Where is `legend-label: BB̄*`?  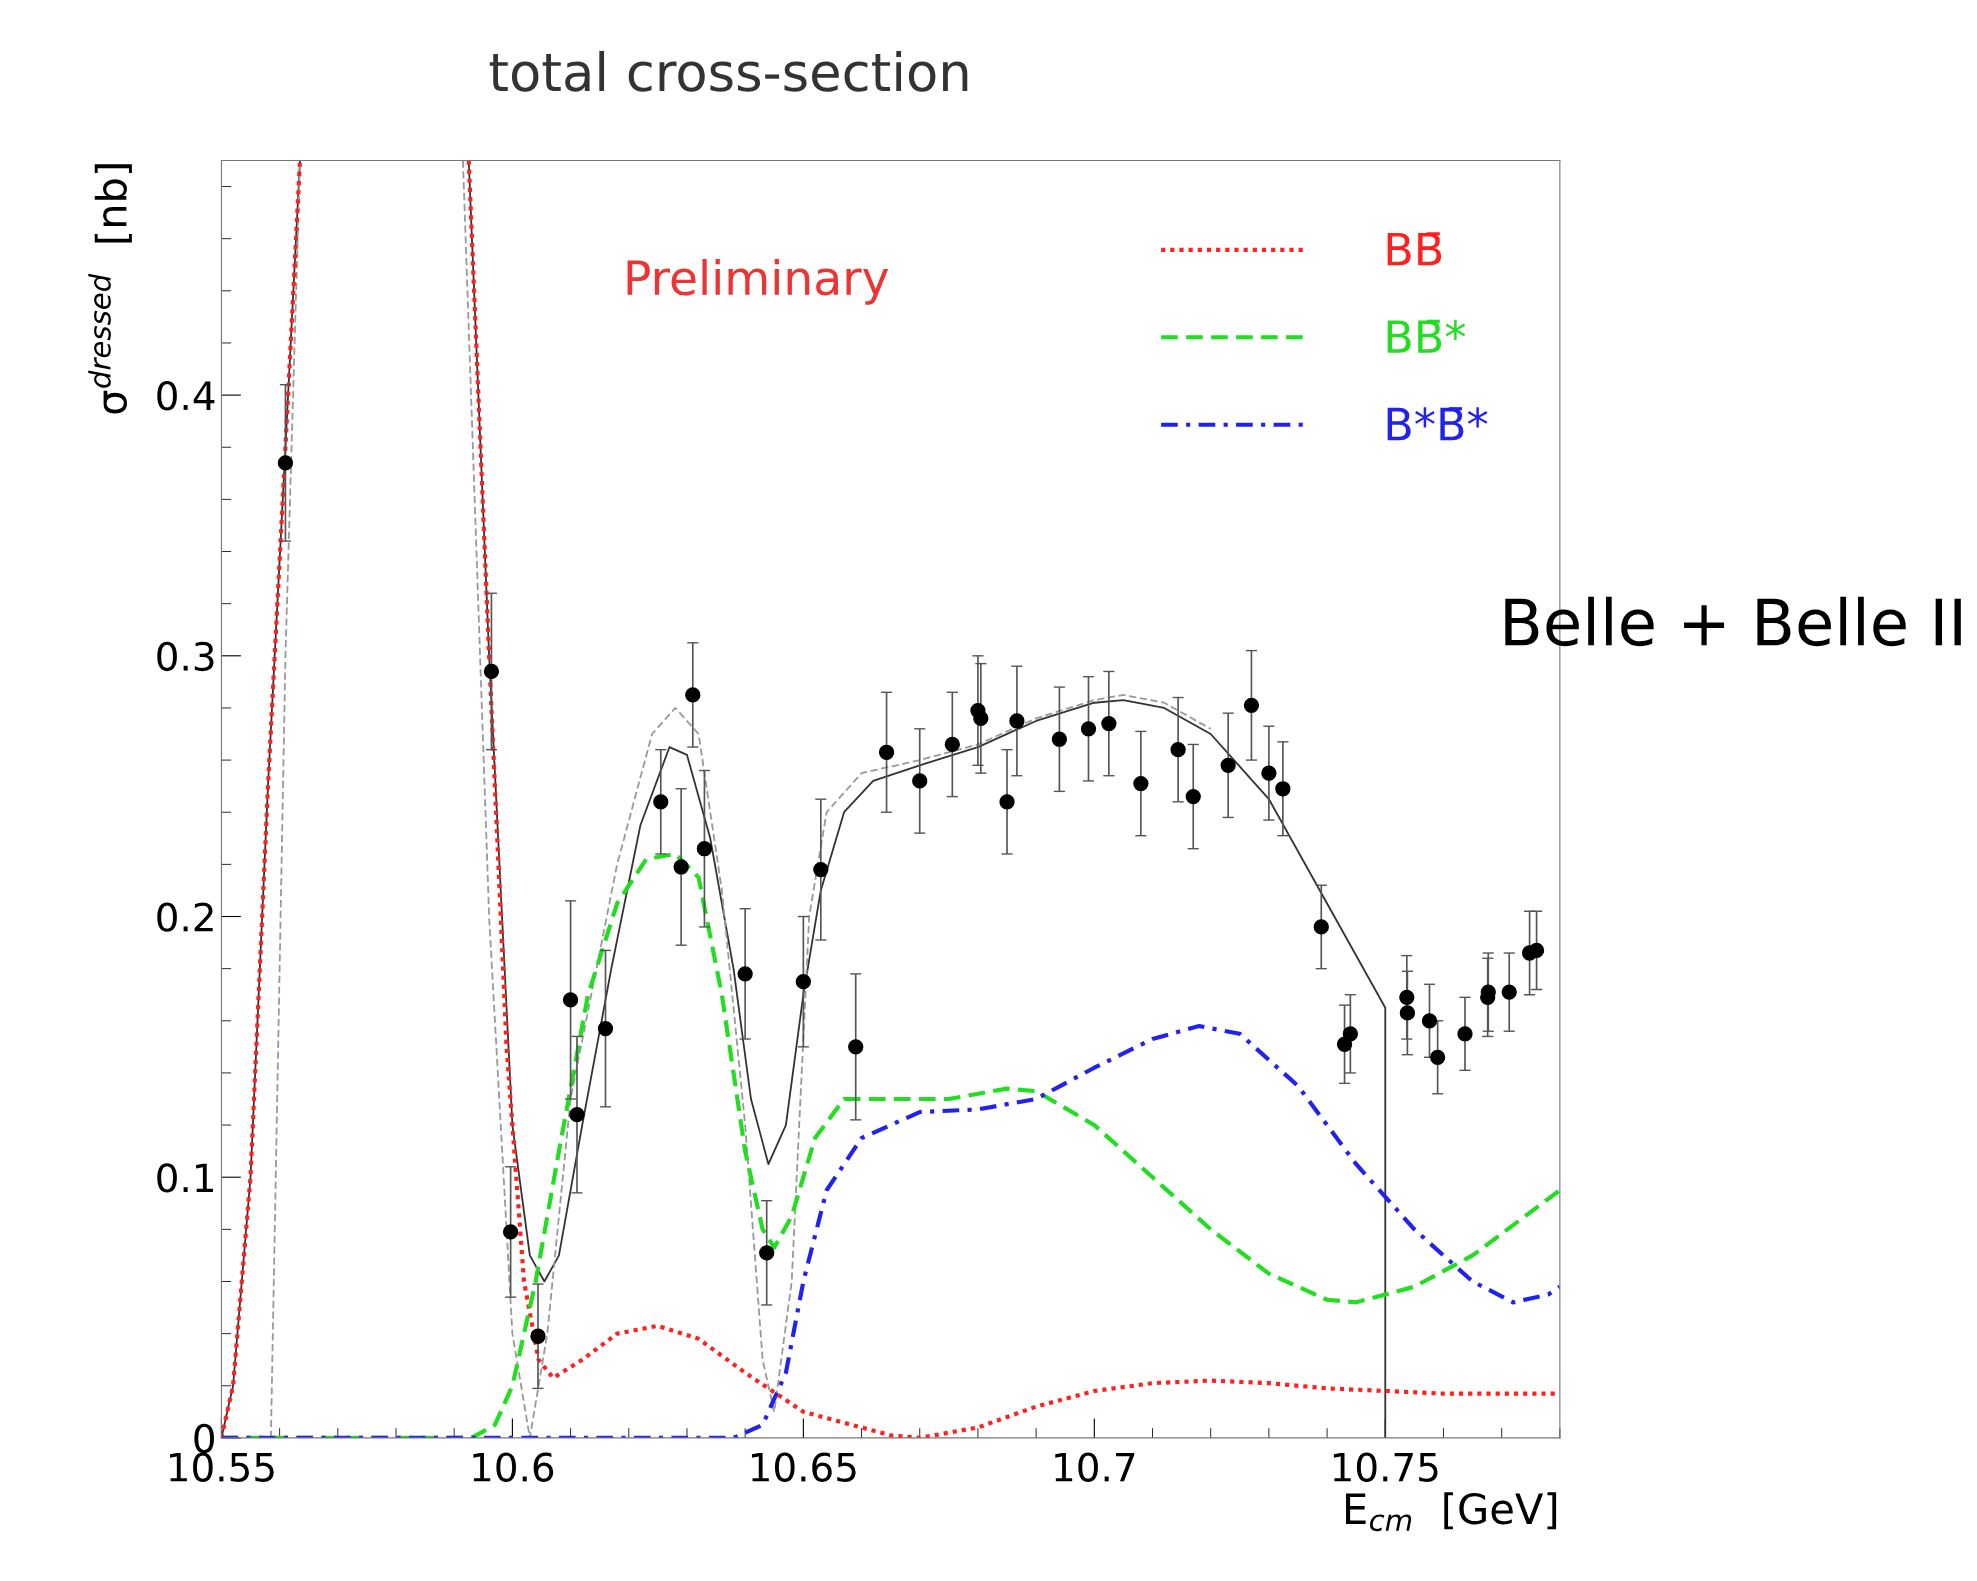 legend-label: BB̄* is located at coordinates (1426, 336).